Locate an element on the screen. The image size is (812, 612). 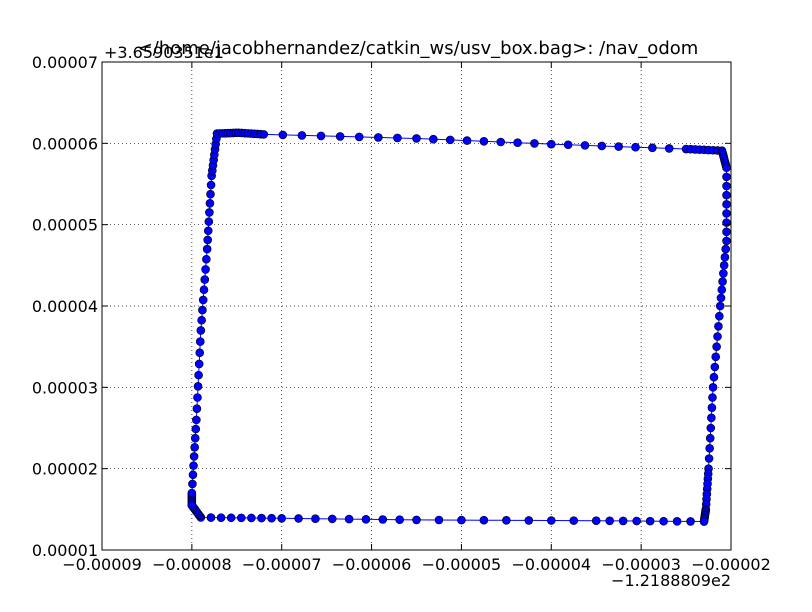
y-tick-label: 0.00004 is located at coordinates (65, 306).